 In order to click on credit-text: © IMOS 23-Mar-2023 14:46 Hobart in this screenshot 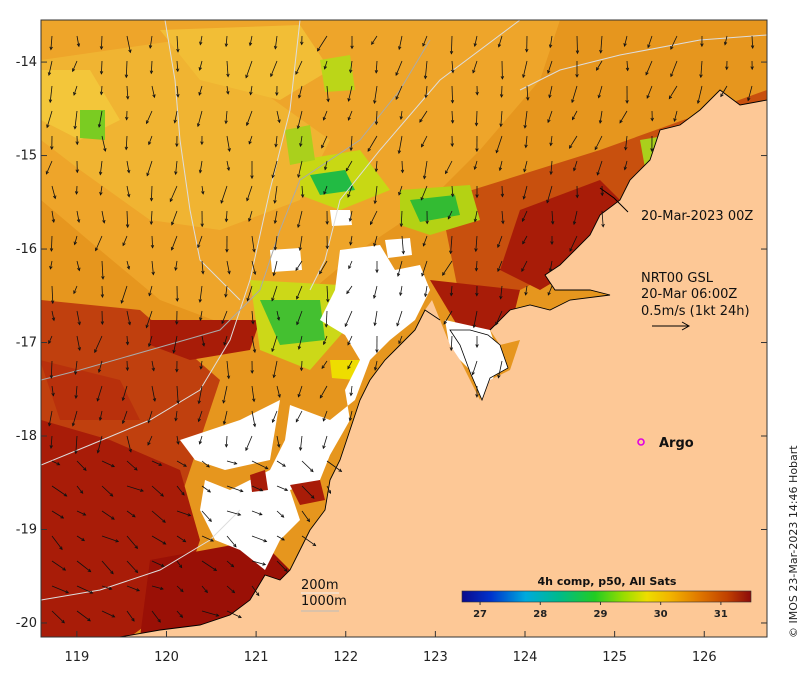, I will do `click(793, 541)`.